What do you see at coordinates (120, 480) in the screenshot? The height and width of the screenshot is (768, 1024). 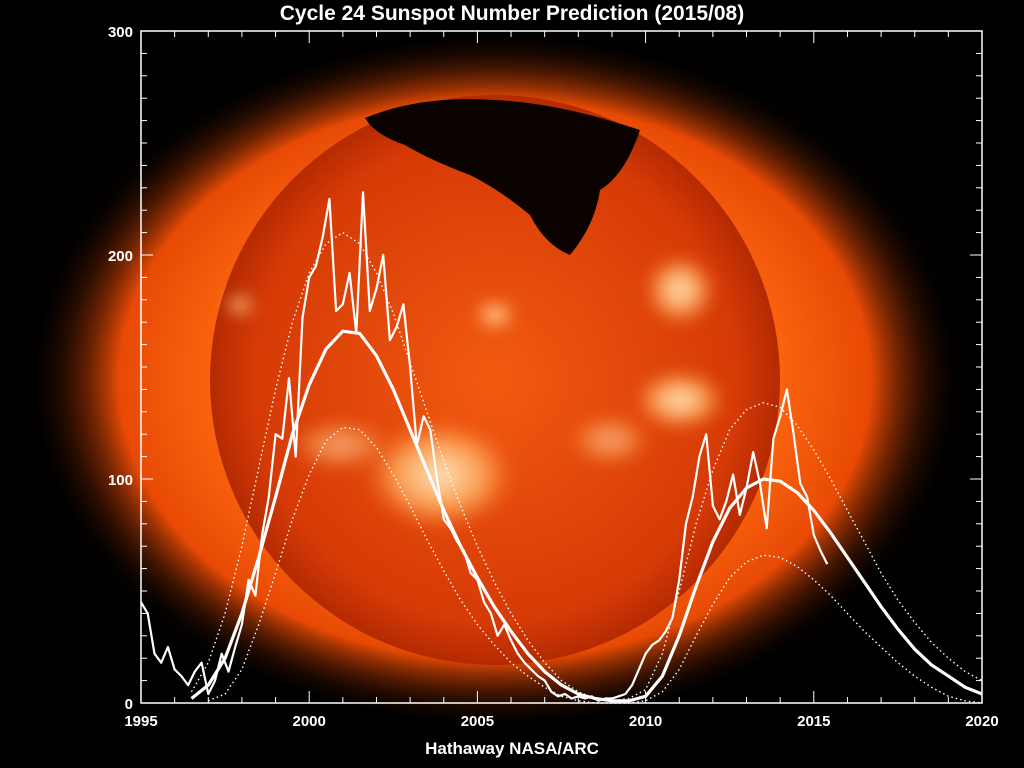 I see `y-tick-label: 100` at bounding box center [120, 480].